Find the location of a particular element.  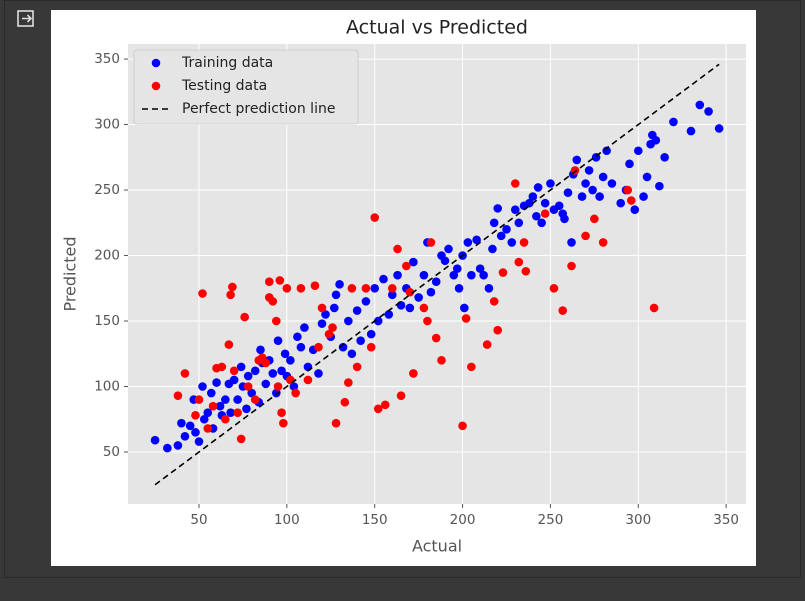

y-tick-label: 350 is located at coordinates (107, 59).